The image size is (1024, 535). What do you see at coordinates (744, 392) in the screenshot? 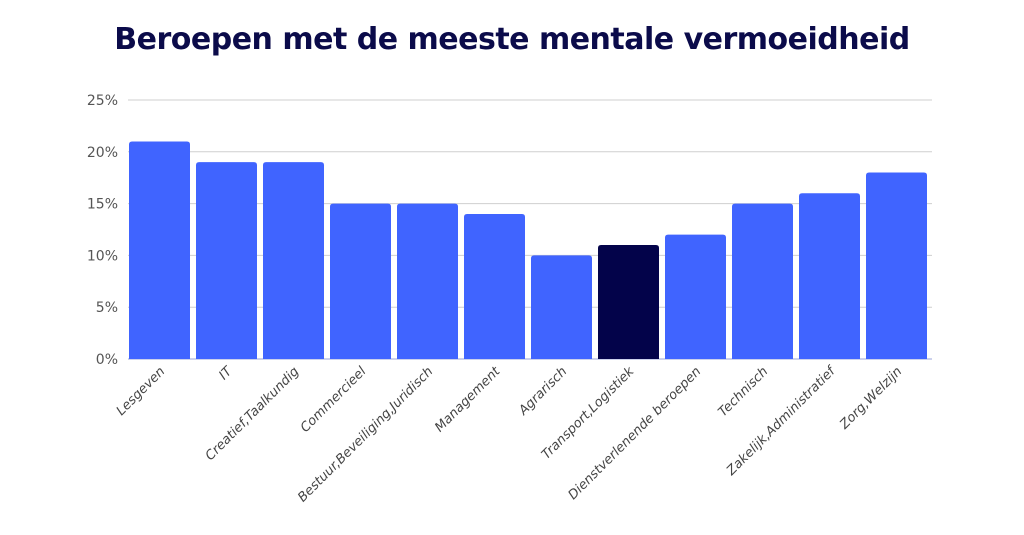
I see `x-tick-label: Technisch` at bounding box center [744, 392].